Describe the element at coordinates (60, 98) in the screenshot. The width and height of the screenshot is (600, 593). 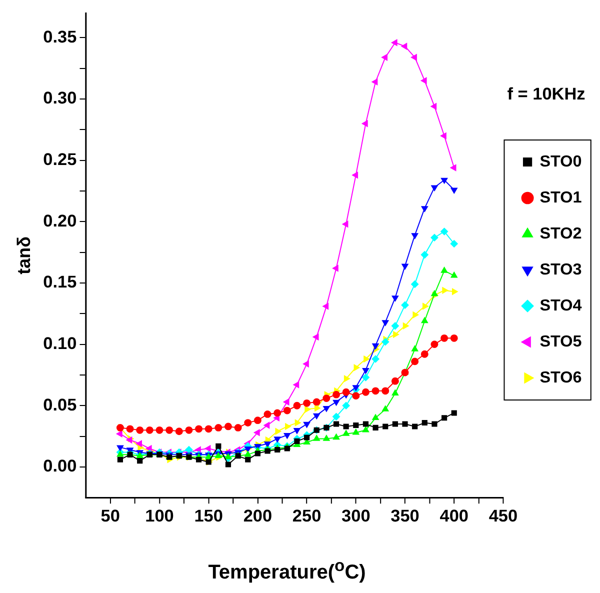
I see `y-tick-label: 0.30` at that location.